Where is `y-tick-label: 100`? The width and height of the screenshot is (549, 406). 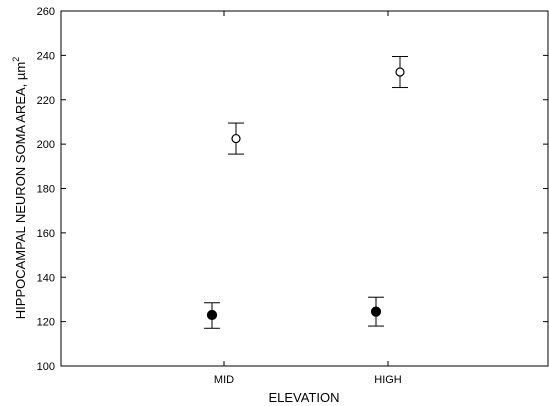
y-tick-label: 100 is located at coordinates (46, 367).